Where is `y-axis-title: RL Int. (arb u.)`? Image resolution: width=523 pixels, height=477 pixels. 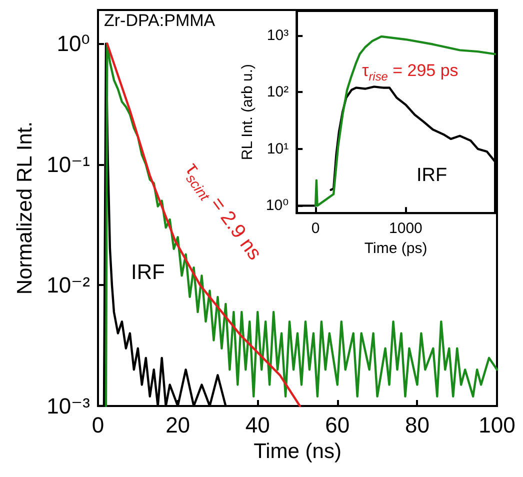 y-axis-title: RL Int. (arb u.) is located at coordinates (247, 112).